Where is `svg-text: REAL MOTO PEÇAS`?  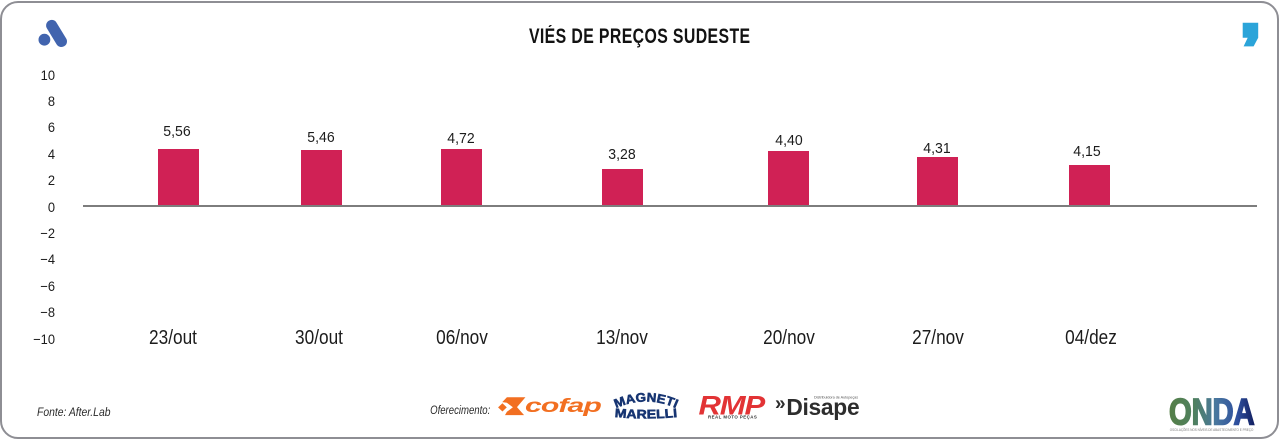 svg-text: REAL MOTO PEÇAS is located at coordinates (732, 416).